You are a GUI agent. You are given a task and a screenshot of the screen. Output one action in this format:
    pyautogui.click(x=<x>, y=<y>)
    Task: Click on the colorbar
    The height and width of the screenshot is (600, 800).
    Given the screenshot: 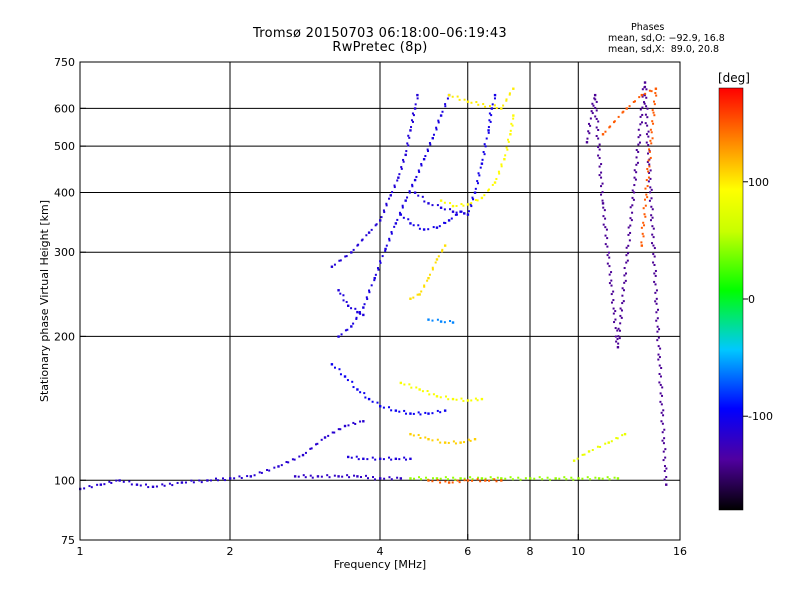 What is the action you would take?
    pyautogui.click(x=731, y=299)
    